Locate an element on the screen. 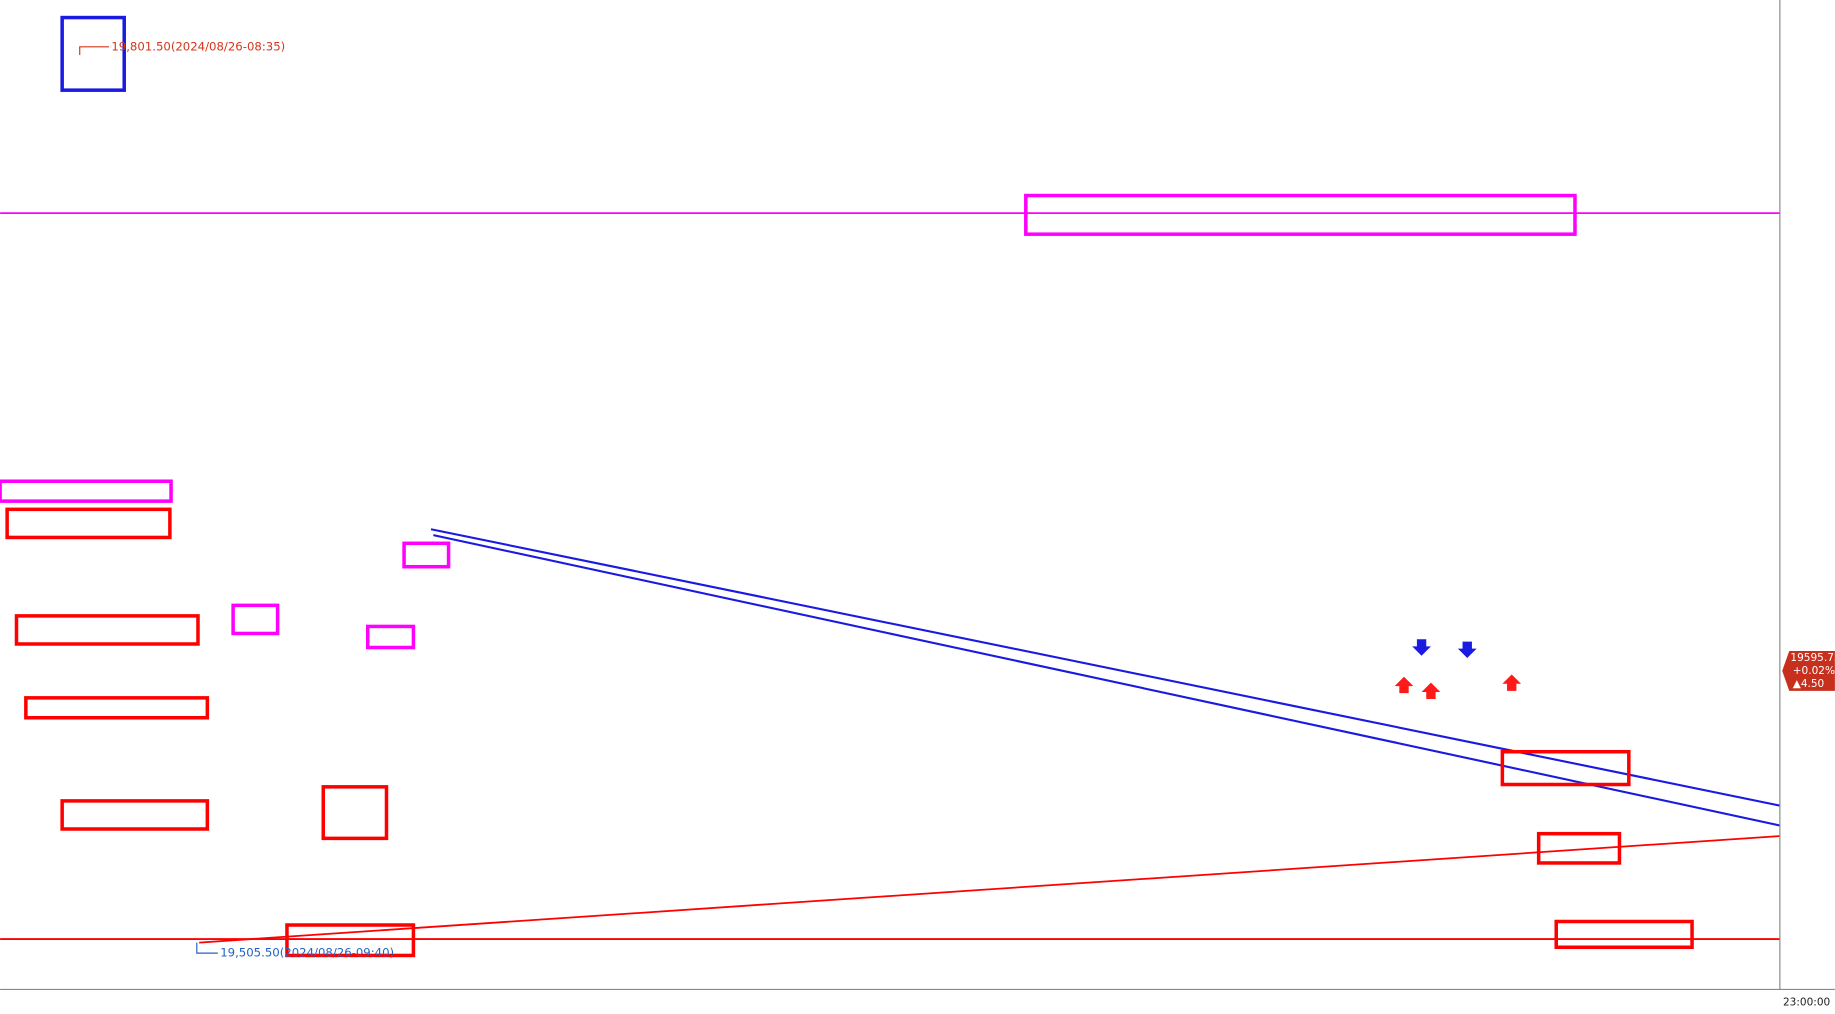  annotation: 19,801.50(2024/08/26-08:35) is located at coordinates (198, 46).